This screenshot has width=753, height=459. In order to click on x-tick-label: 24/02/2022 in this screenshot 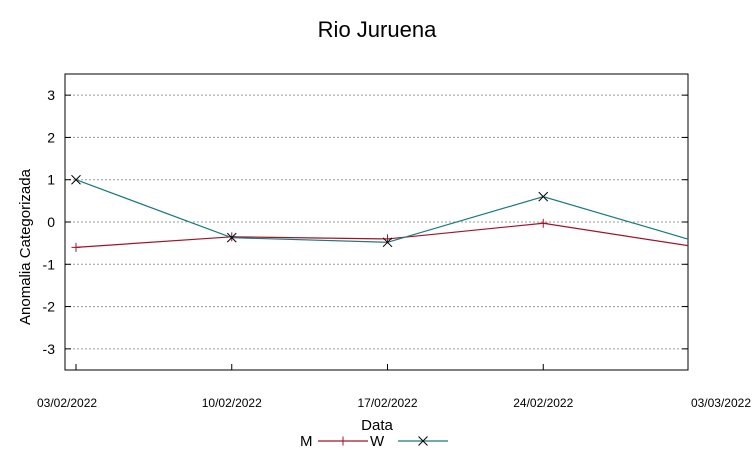, I will do `click(543, 403)`.